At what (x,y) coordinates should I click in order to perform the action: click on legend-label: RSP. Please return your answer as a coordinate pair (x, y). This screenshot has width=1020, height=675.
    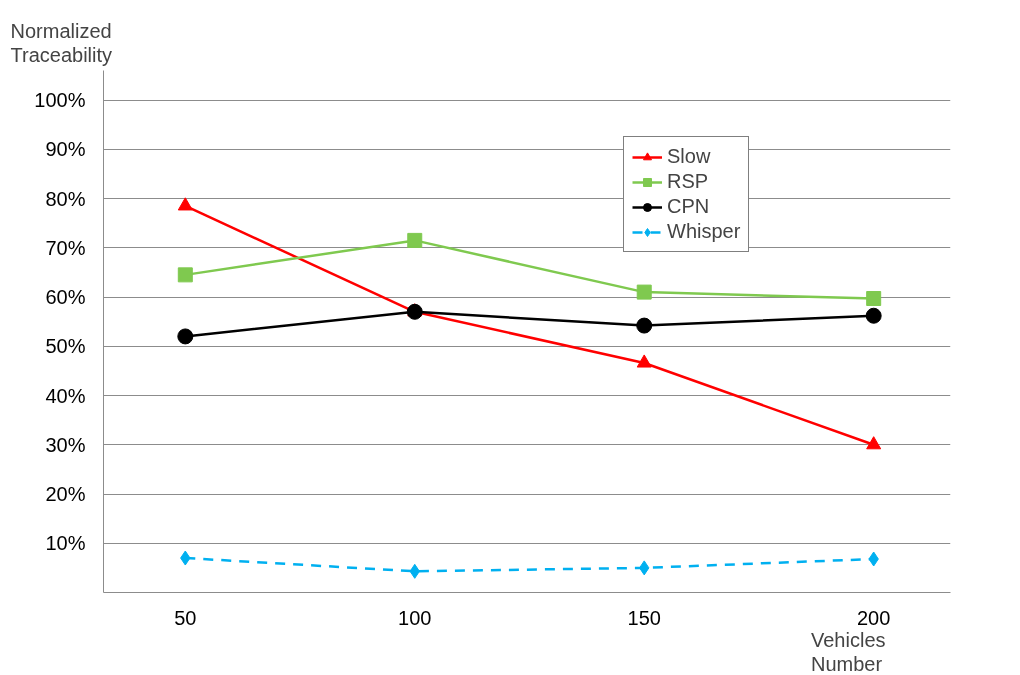
    Looking at the image, I should click on (688, 181).